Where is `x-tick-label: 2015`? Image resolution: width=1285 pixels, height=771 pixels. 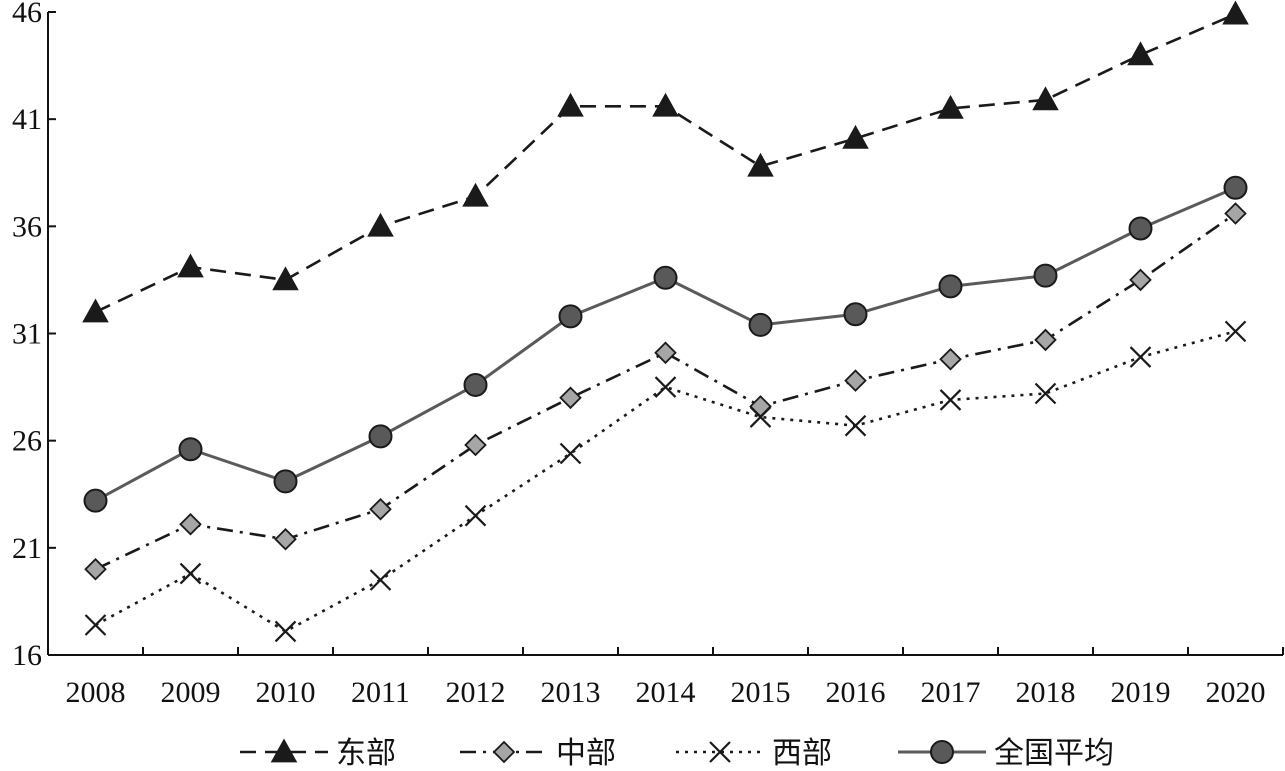 x-tick-label: 2015 is located at coordinates (761, 692).